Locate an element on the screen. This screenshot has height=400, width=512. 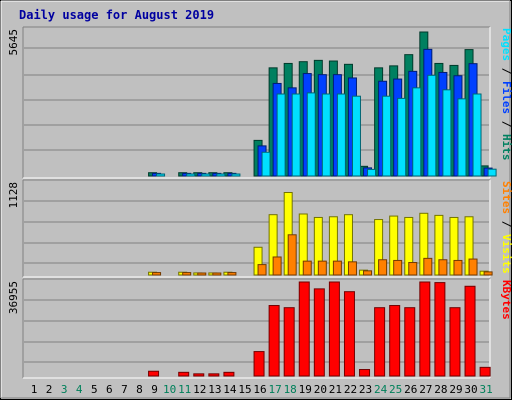
x-label-day-5: 5 is located at coordinates (94, 389).